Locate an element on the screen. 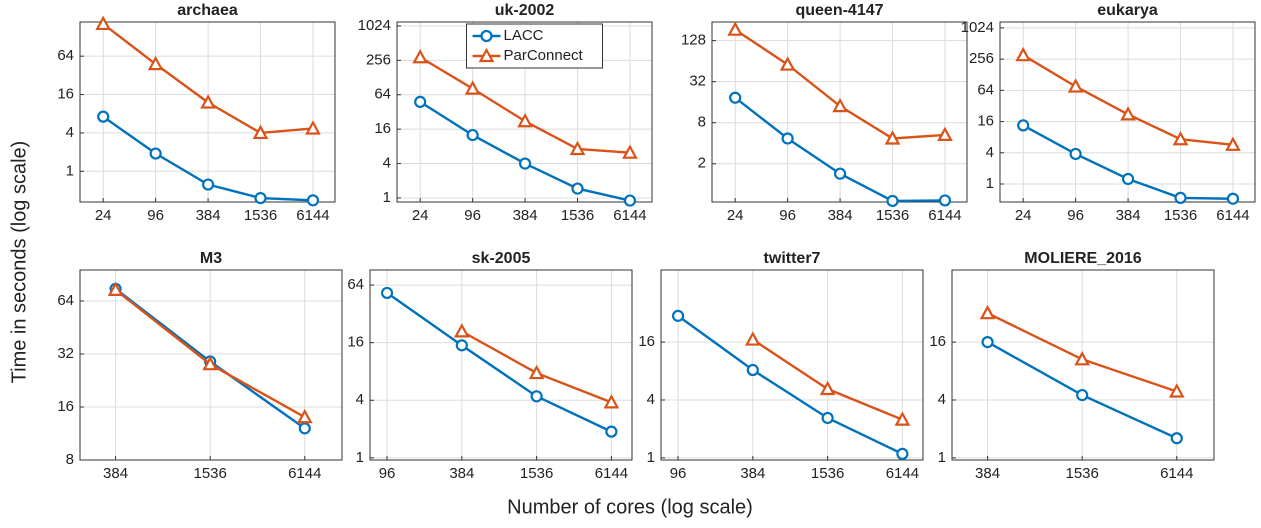  chart-title: sk-2005 is located at coordinates (501, 258).